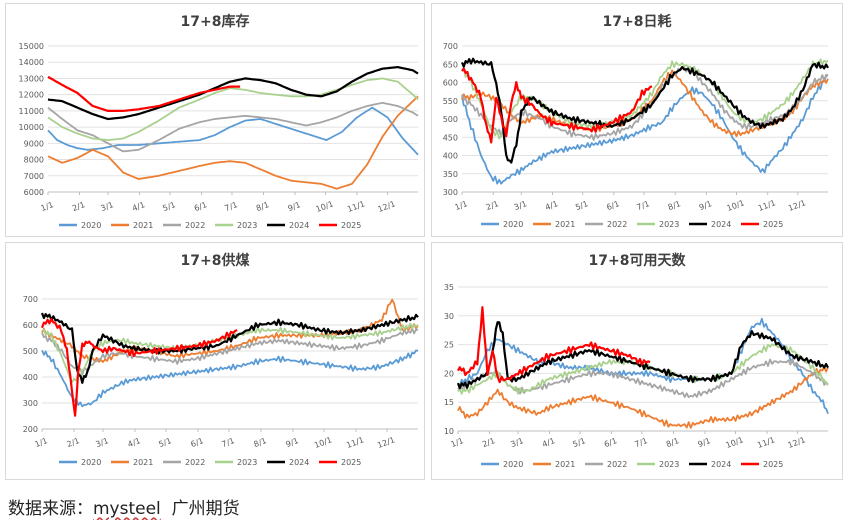 The image size is (846, 520). Describe the element at coordinates (450, 192) in the screenshot. I see `y-tick-label: 300` at that location.